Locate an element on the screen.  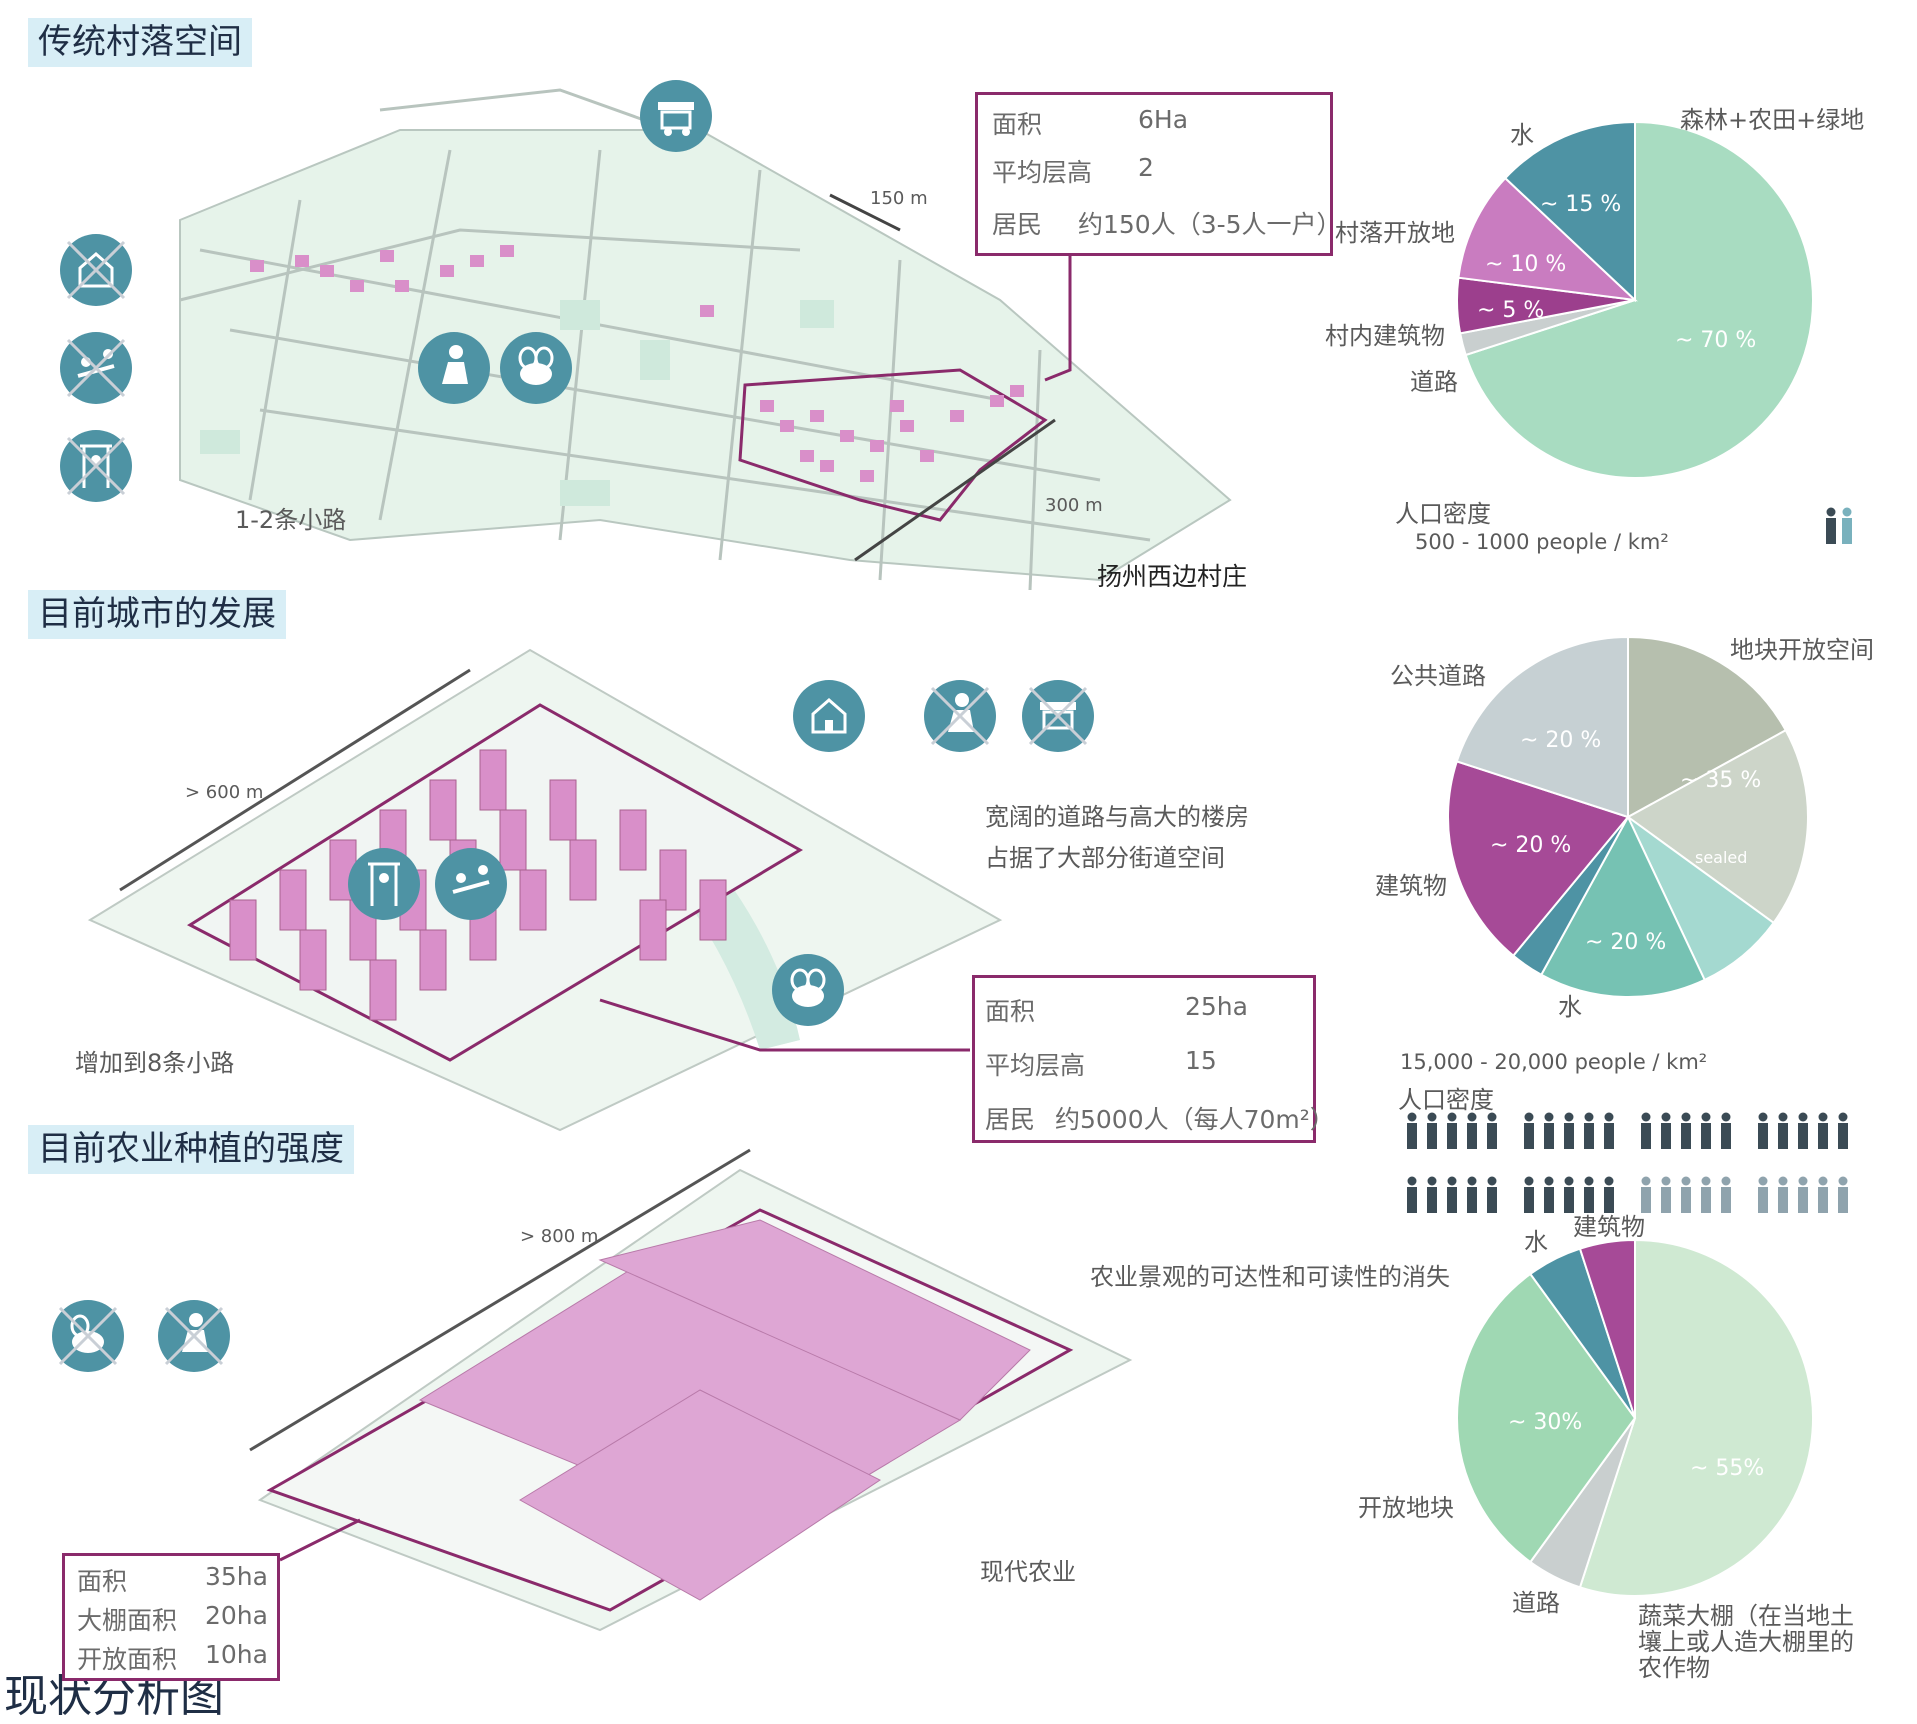
agri-open-label: 开放面积 is located at coordinates (127, 1659).